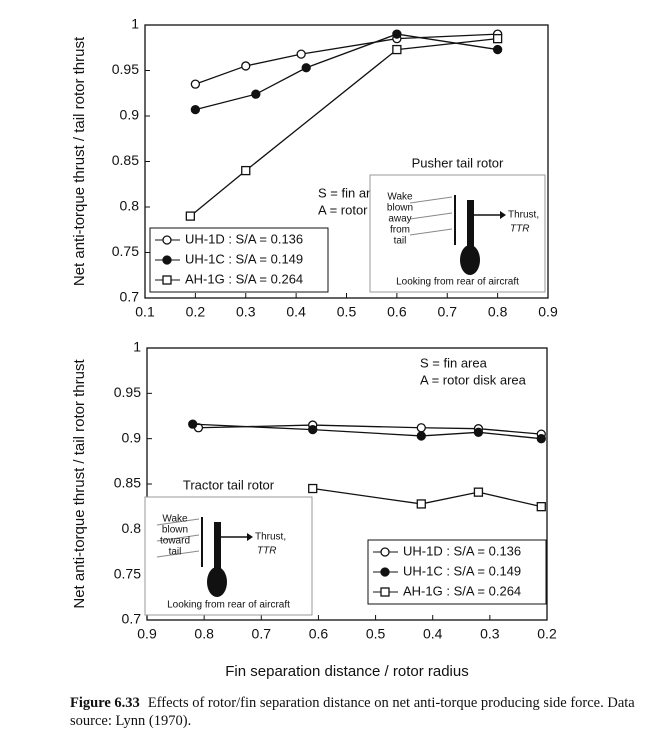  I want to click on x-axis-label: Fin separation distance / rotor radius, so click(346, 671).